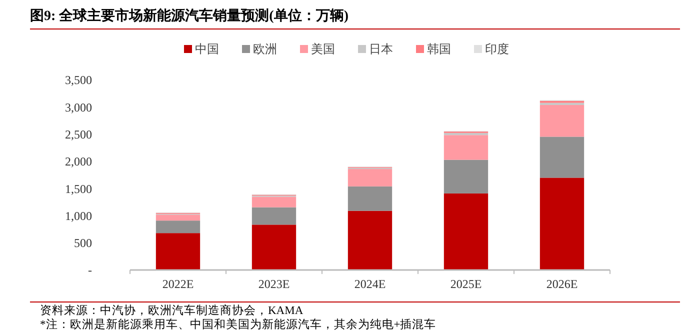  What do you see at coordinates (274, 284) in the screenshot?
I see `x-tick-label: 2023E` at bounding box center [274, 284].